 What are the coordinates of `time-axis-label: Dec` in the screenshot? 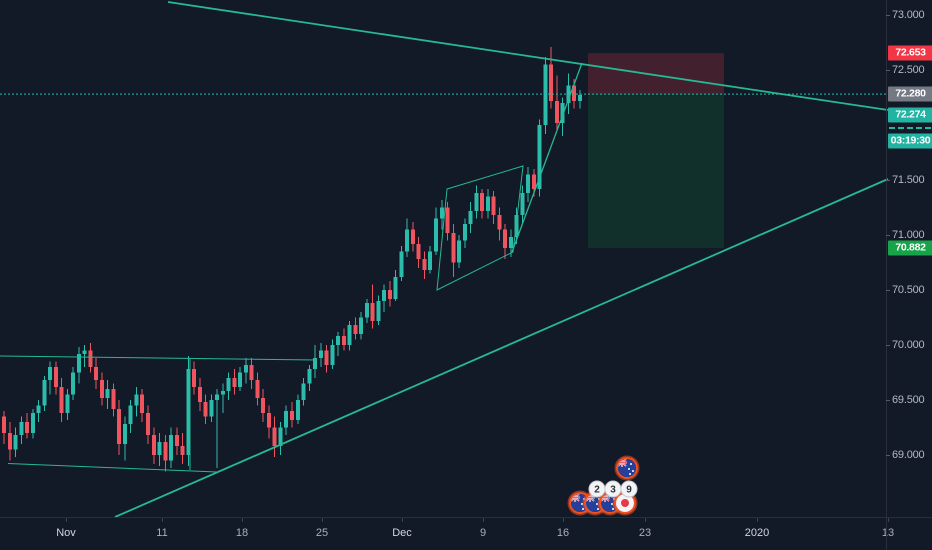 It's located at (402, 533).